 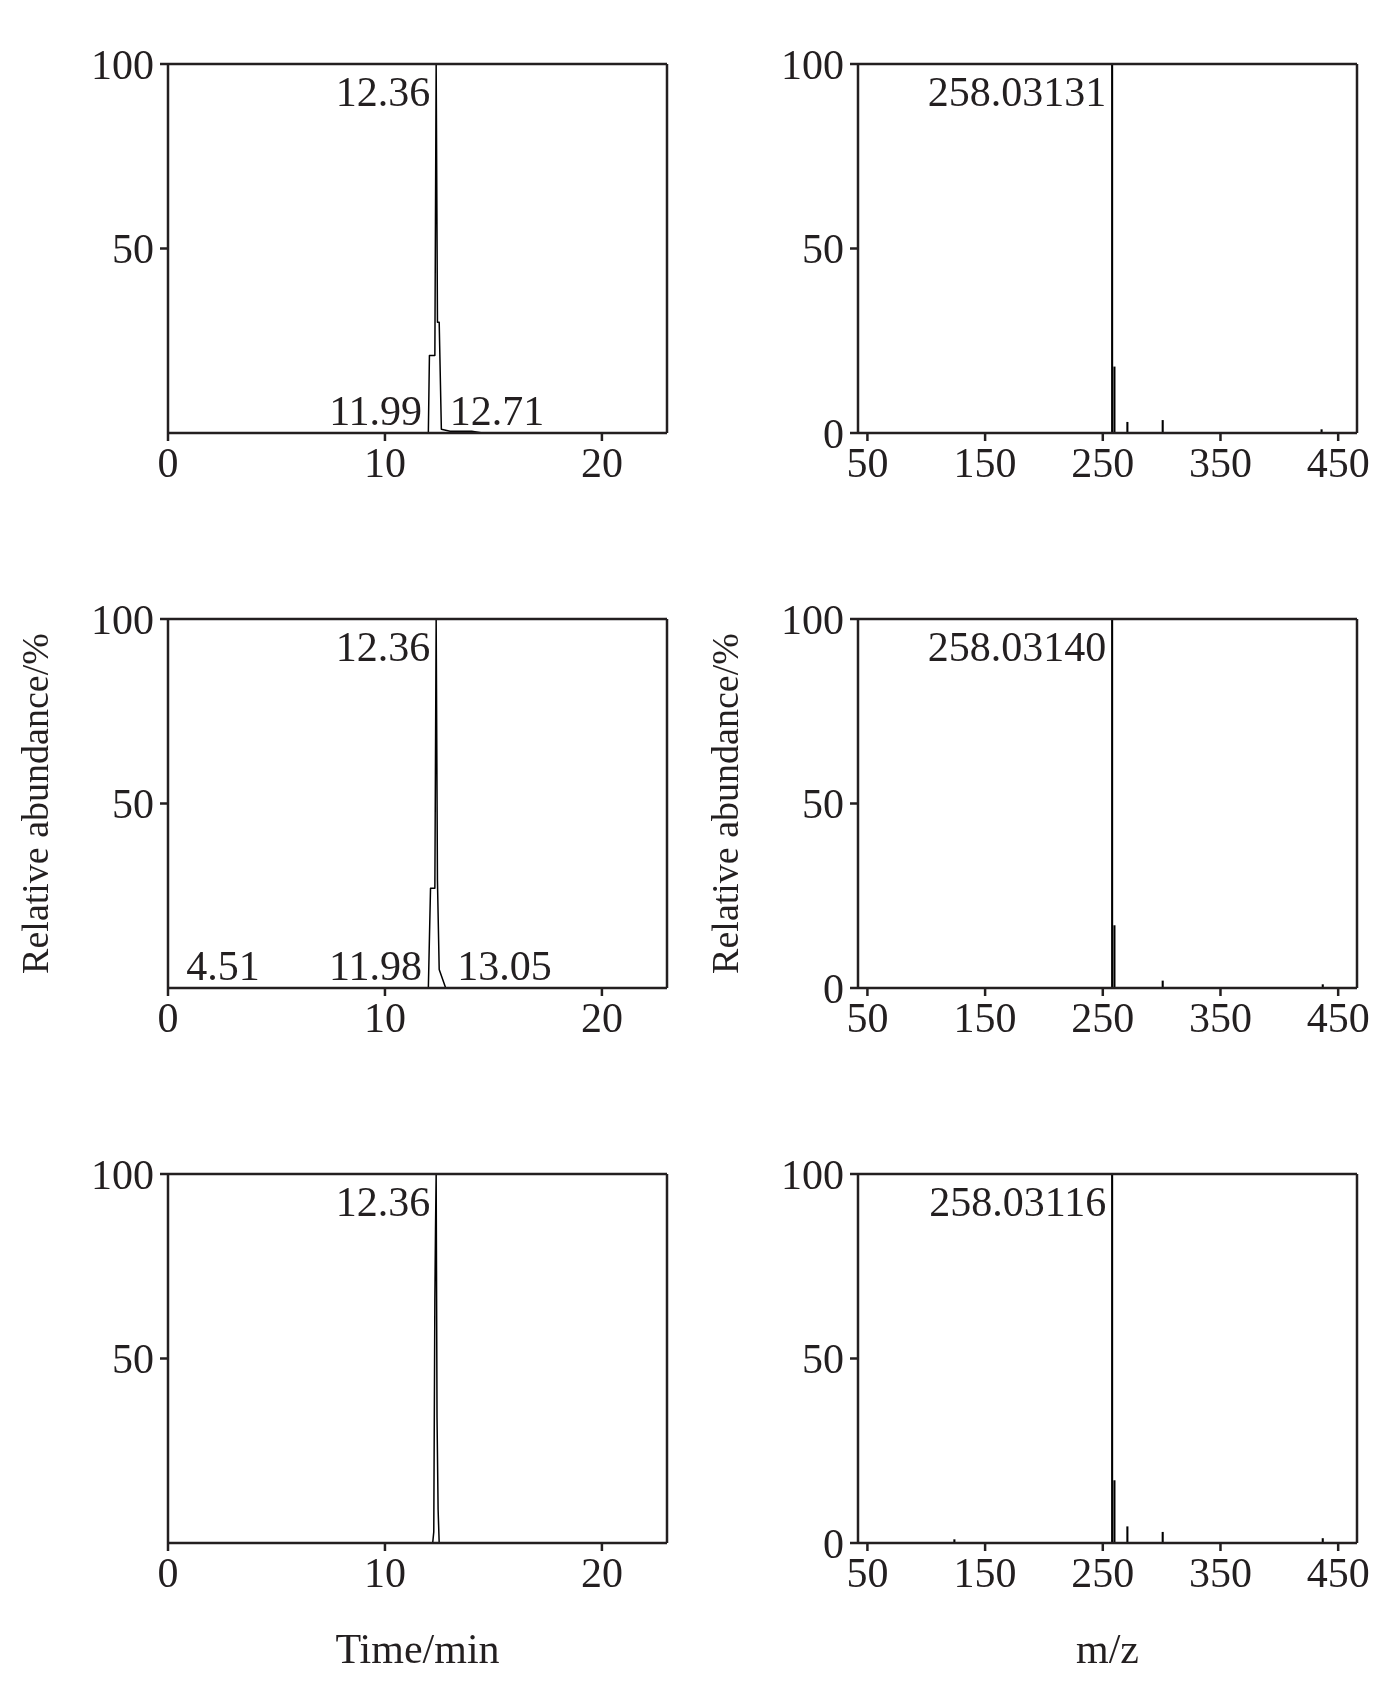 What do you see at coordinates (376, 411) in the screenshot?
I see `annotation: 11.99` at bounding box center [376, 411].